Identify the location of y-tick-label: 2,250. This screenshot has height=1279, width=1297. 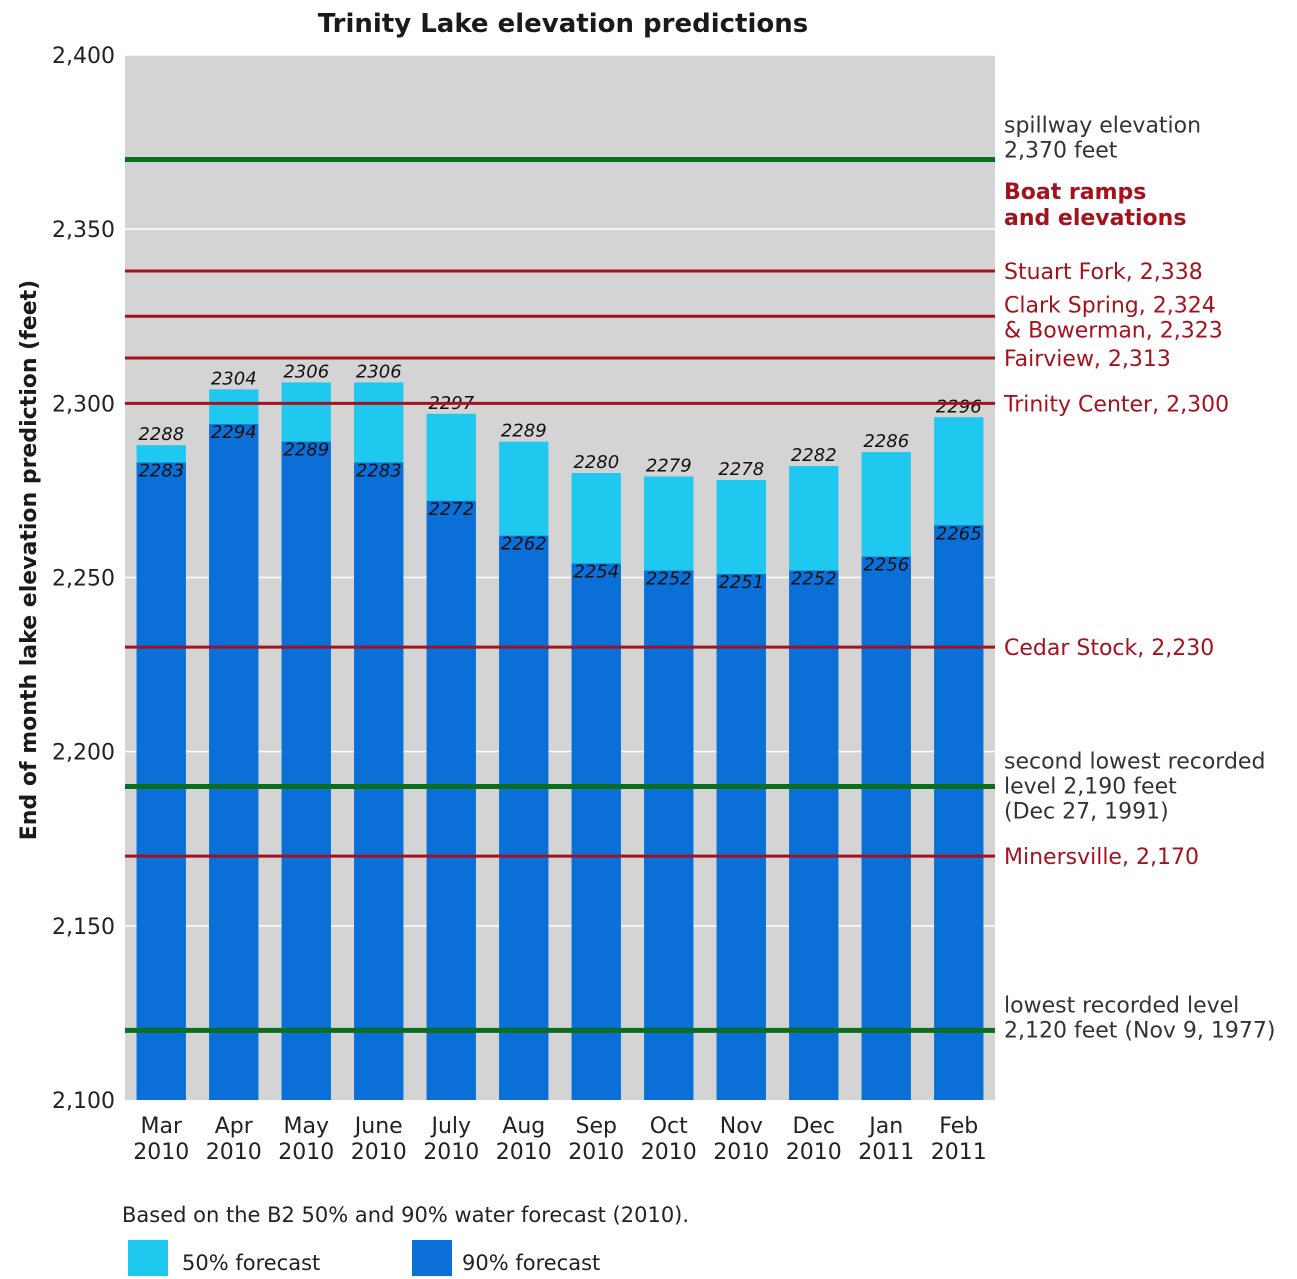
(83, 579).